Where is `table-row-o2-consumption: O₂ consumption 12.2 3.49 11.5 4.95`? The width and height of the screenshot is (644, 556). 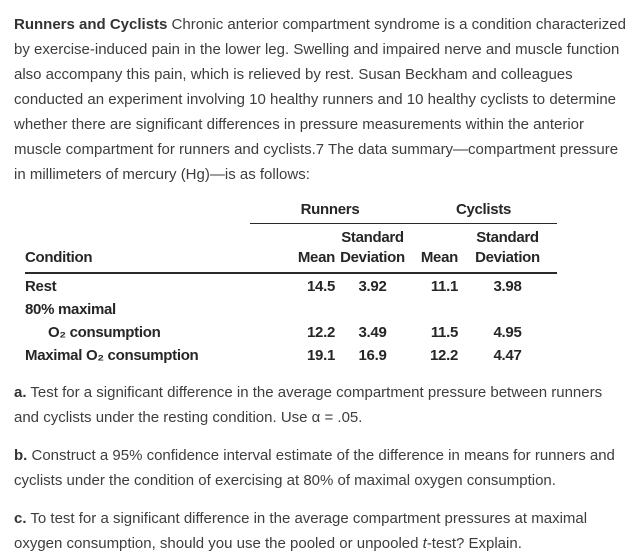 table-row-o2-consumption: O₂ consumption 12.2 3.49 11.5 4.95 is located at coordinates (291, 331).